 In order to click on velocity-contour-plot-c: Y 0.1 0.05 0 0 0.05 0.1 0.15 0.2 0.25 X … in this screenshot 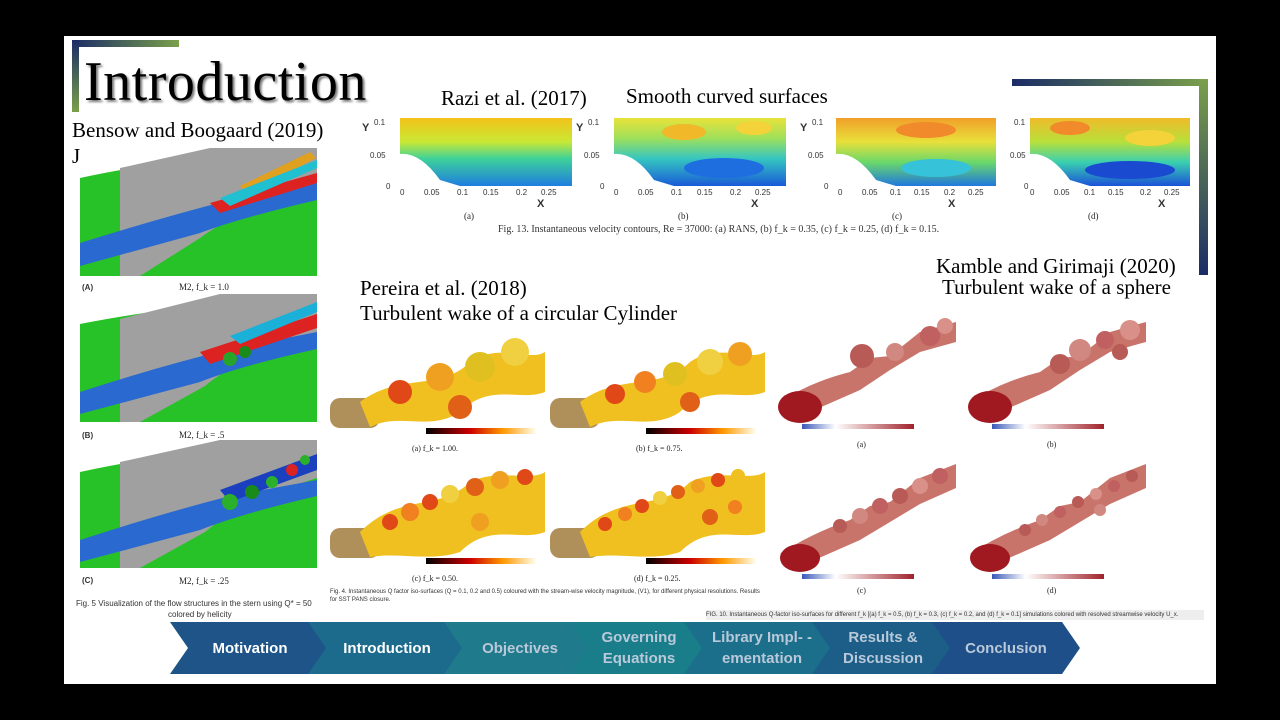, I will do `click(908, 171)`.